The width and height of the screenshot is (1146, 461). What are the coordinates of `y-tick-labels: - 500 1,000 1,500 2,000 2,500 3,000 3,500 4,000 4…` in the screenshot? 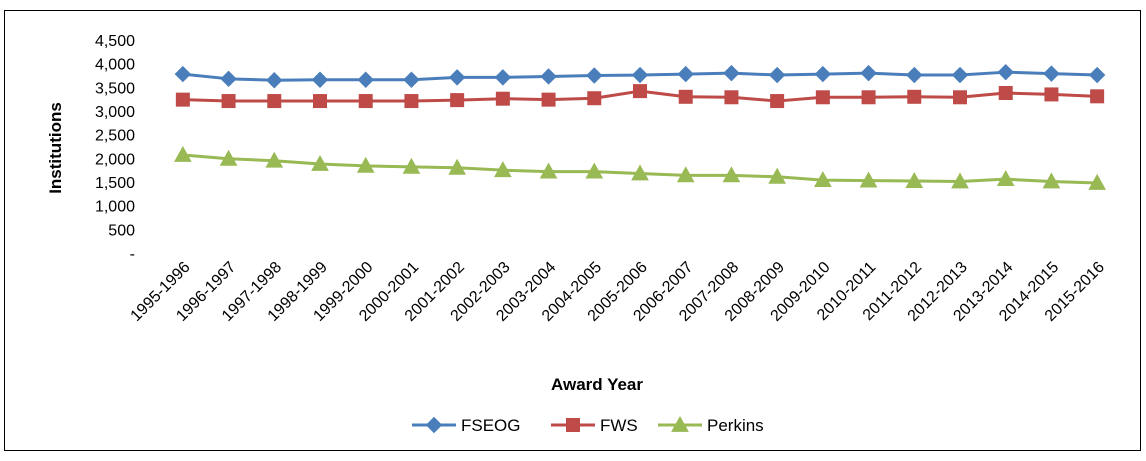 It's located at (115, 148).